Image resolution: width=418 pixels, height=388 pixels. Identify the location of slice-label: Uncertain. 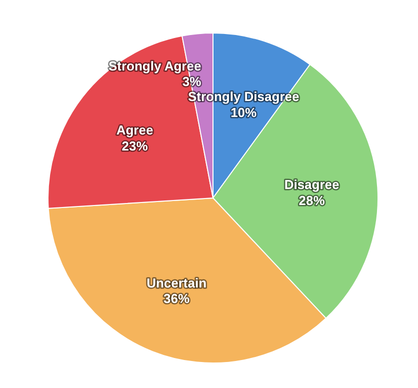
(176, 282).